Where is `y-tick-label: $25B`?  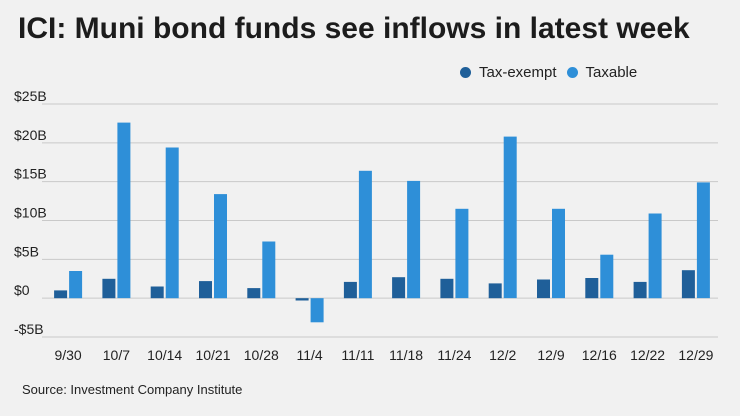 y-tick-label: $25B is located at coordinates (30, 96).